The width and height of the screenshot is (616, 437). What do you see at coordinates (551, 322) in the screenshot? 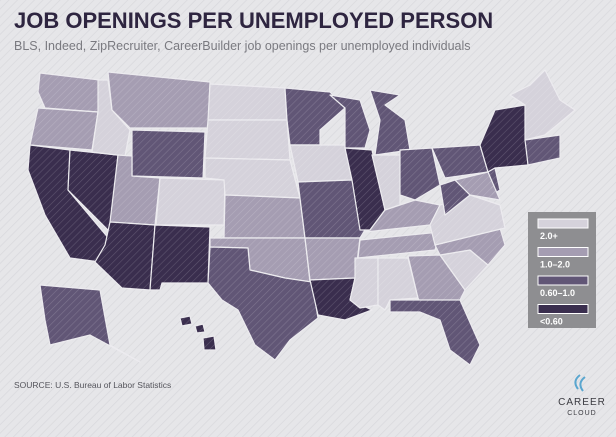
I see `legend-label: <0.60` at bounding box center [551, 322].